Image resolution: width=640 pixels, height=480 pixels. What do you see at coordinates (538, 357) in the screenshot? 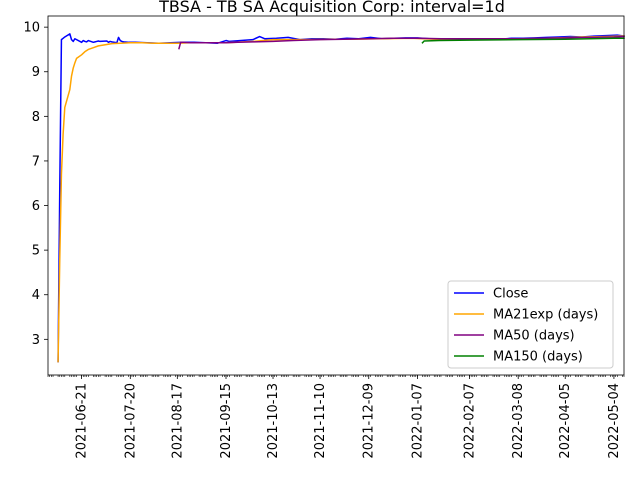
I see `legend-label-3: MA150 (days)` at bounding box center [538, 357].